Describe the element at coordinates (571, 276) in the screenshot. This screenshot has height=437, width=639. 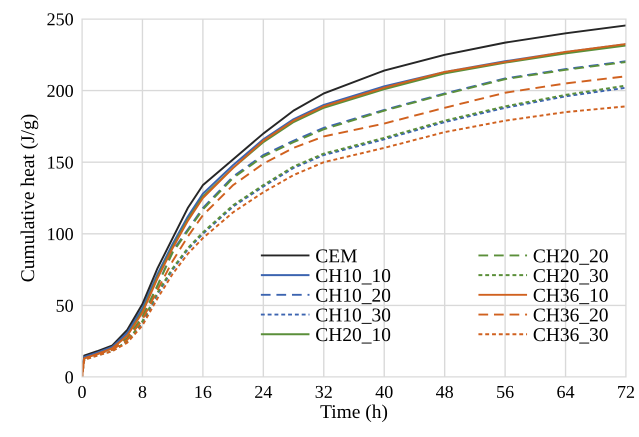
I see `legend-label: CH20_30` at that location.